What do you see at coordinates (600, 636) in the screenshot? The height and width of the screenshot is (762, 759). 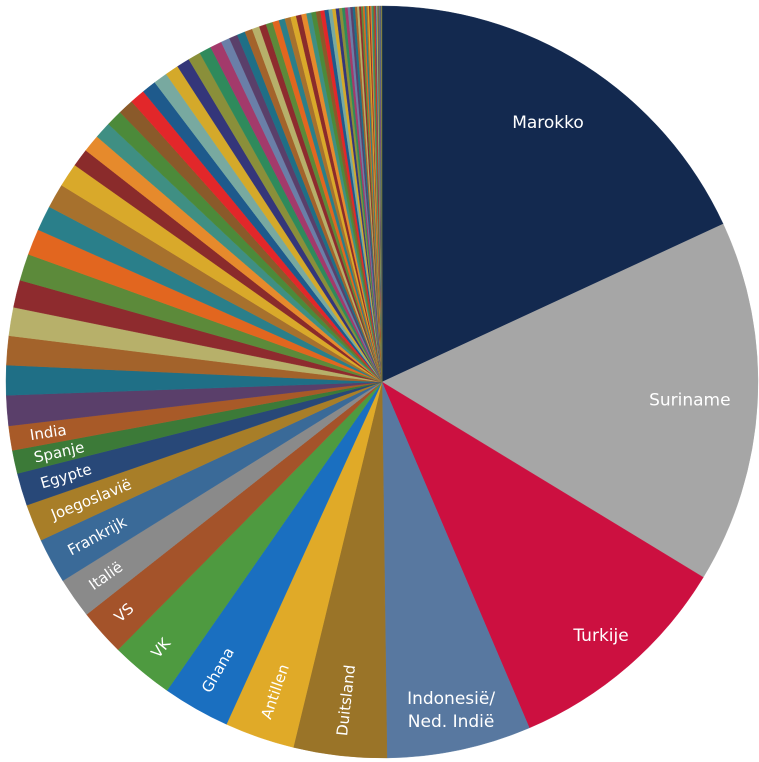 I see `slice-label-turkije: Turkije` at bounding box center [600, 636].